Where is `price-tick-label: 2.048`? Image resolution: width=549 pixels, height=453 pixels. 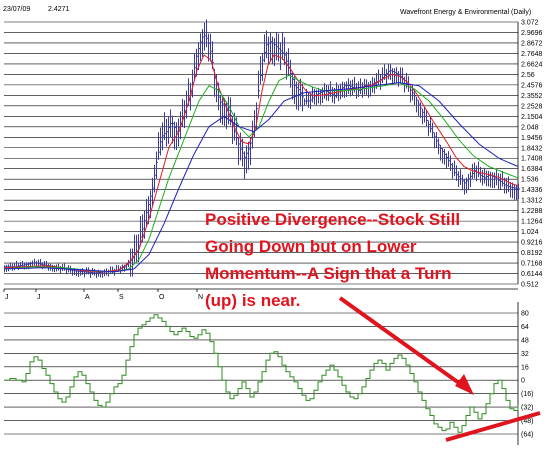
price-tick-label: 2.048 is located at coordinates (530, 127).